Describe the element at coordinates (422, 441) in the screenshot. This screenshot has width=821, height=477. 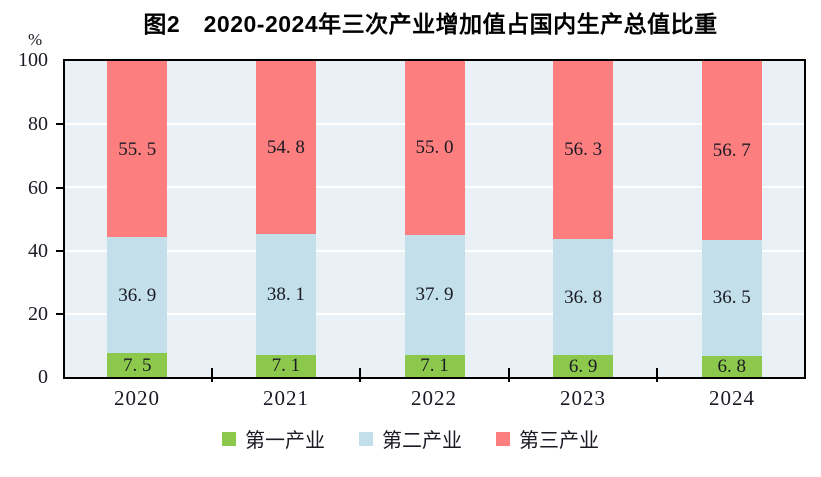
I see `legend-label: 第二产业` at that location.